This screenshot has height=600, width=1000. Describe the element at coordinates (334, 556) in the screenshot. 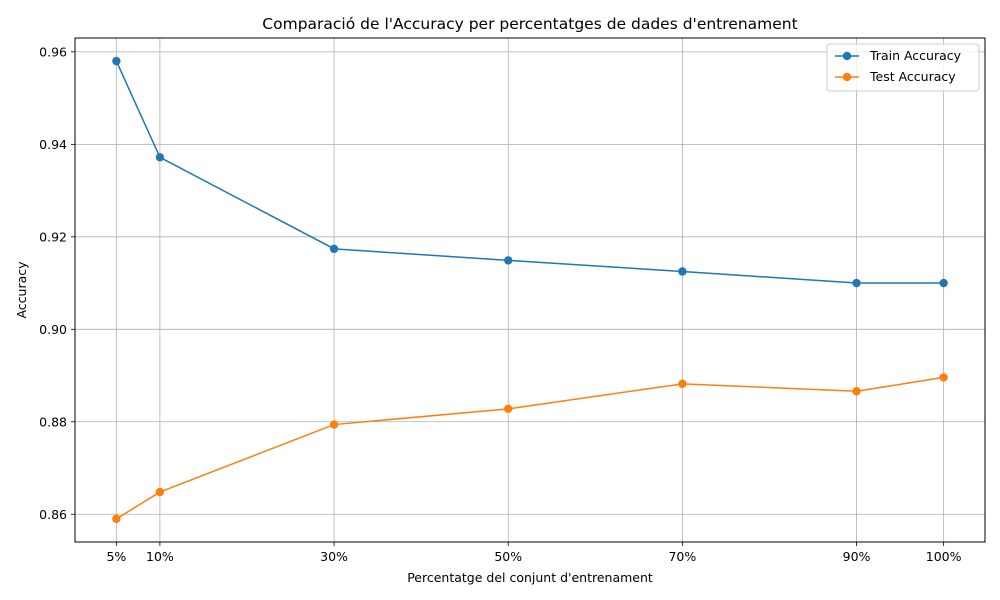

I see `x-tick-label: 30%` at that location.